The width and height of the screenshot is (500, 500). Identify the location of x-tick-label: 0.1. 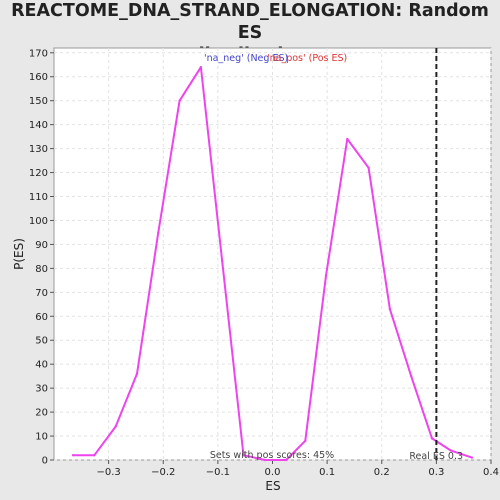
(327, 472).